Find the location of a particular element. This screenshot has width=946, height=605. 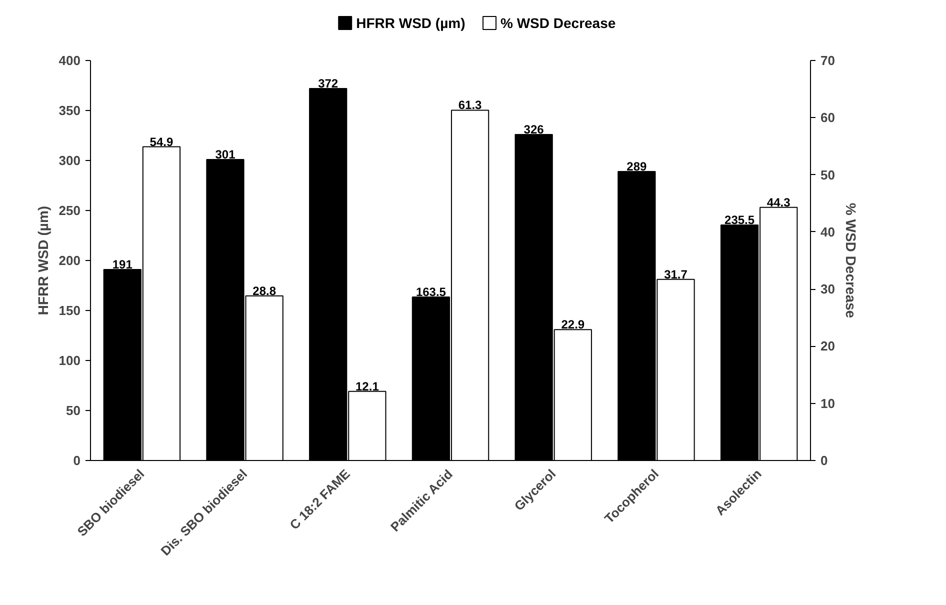

legend-label: HFRR WSD (µm) is located at coordinates (411, 23).